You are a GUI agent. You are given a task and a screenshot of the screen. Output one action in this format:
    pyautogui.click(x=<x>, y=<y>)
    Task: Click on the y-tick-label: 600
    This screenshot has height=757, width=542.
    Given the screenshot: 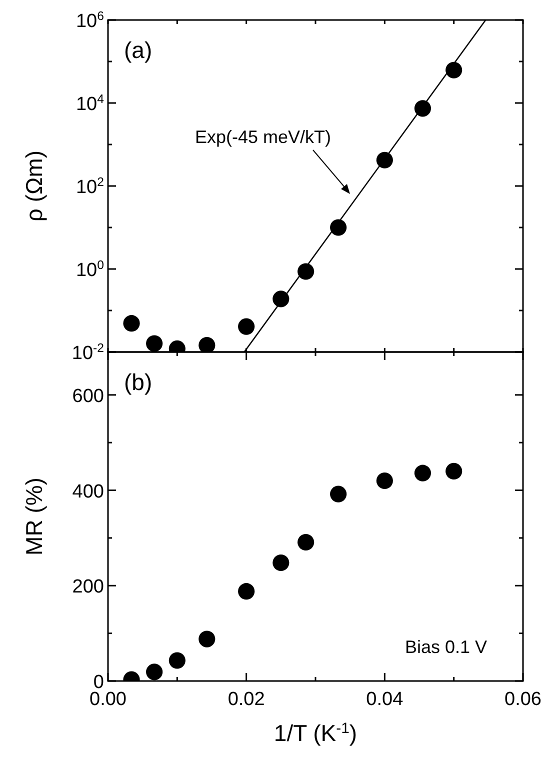 What is the action you would take?
    pyautogui.click(x=88, y=396)
    